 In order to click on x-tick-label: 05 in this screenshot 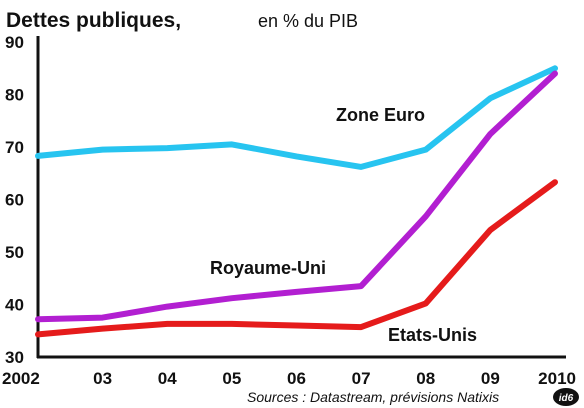, I will do `click(231, 378)`.